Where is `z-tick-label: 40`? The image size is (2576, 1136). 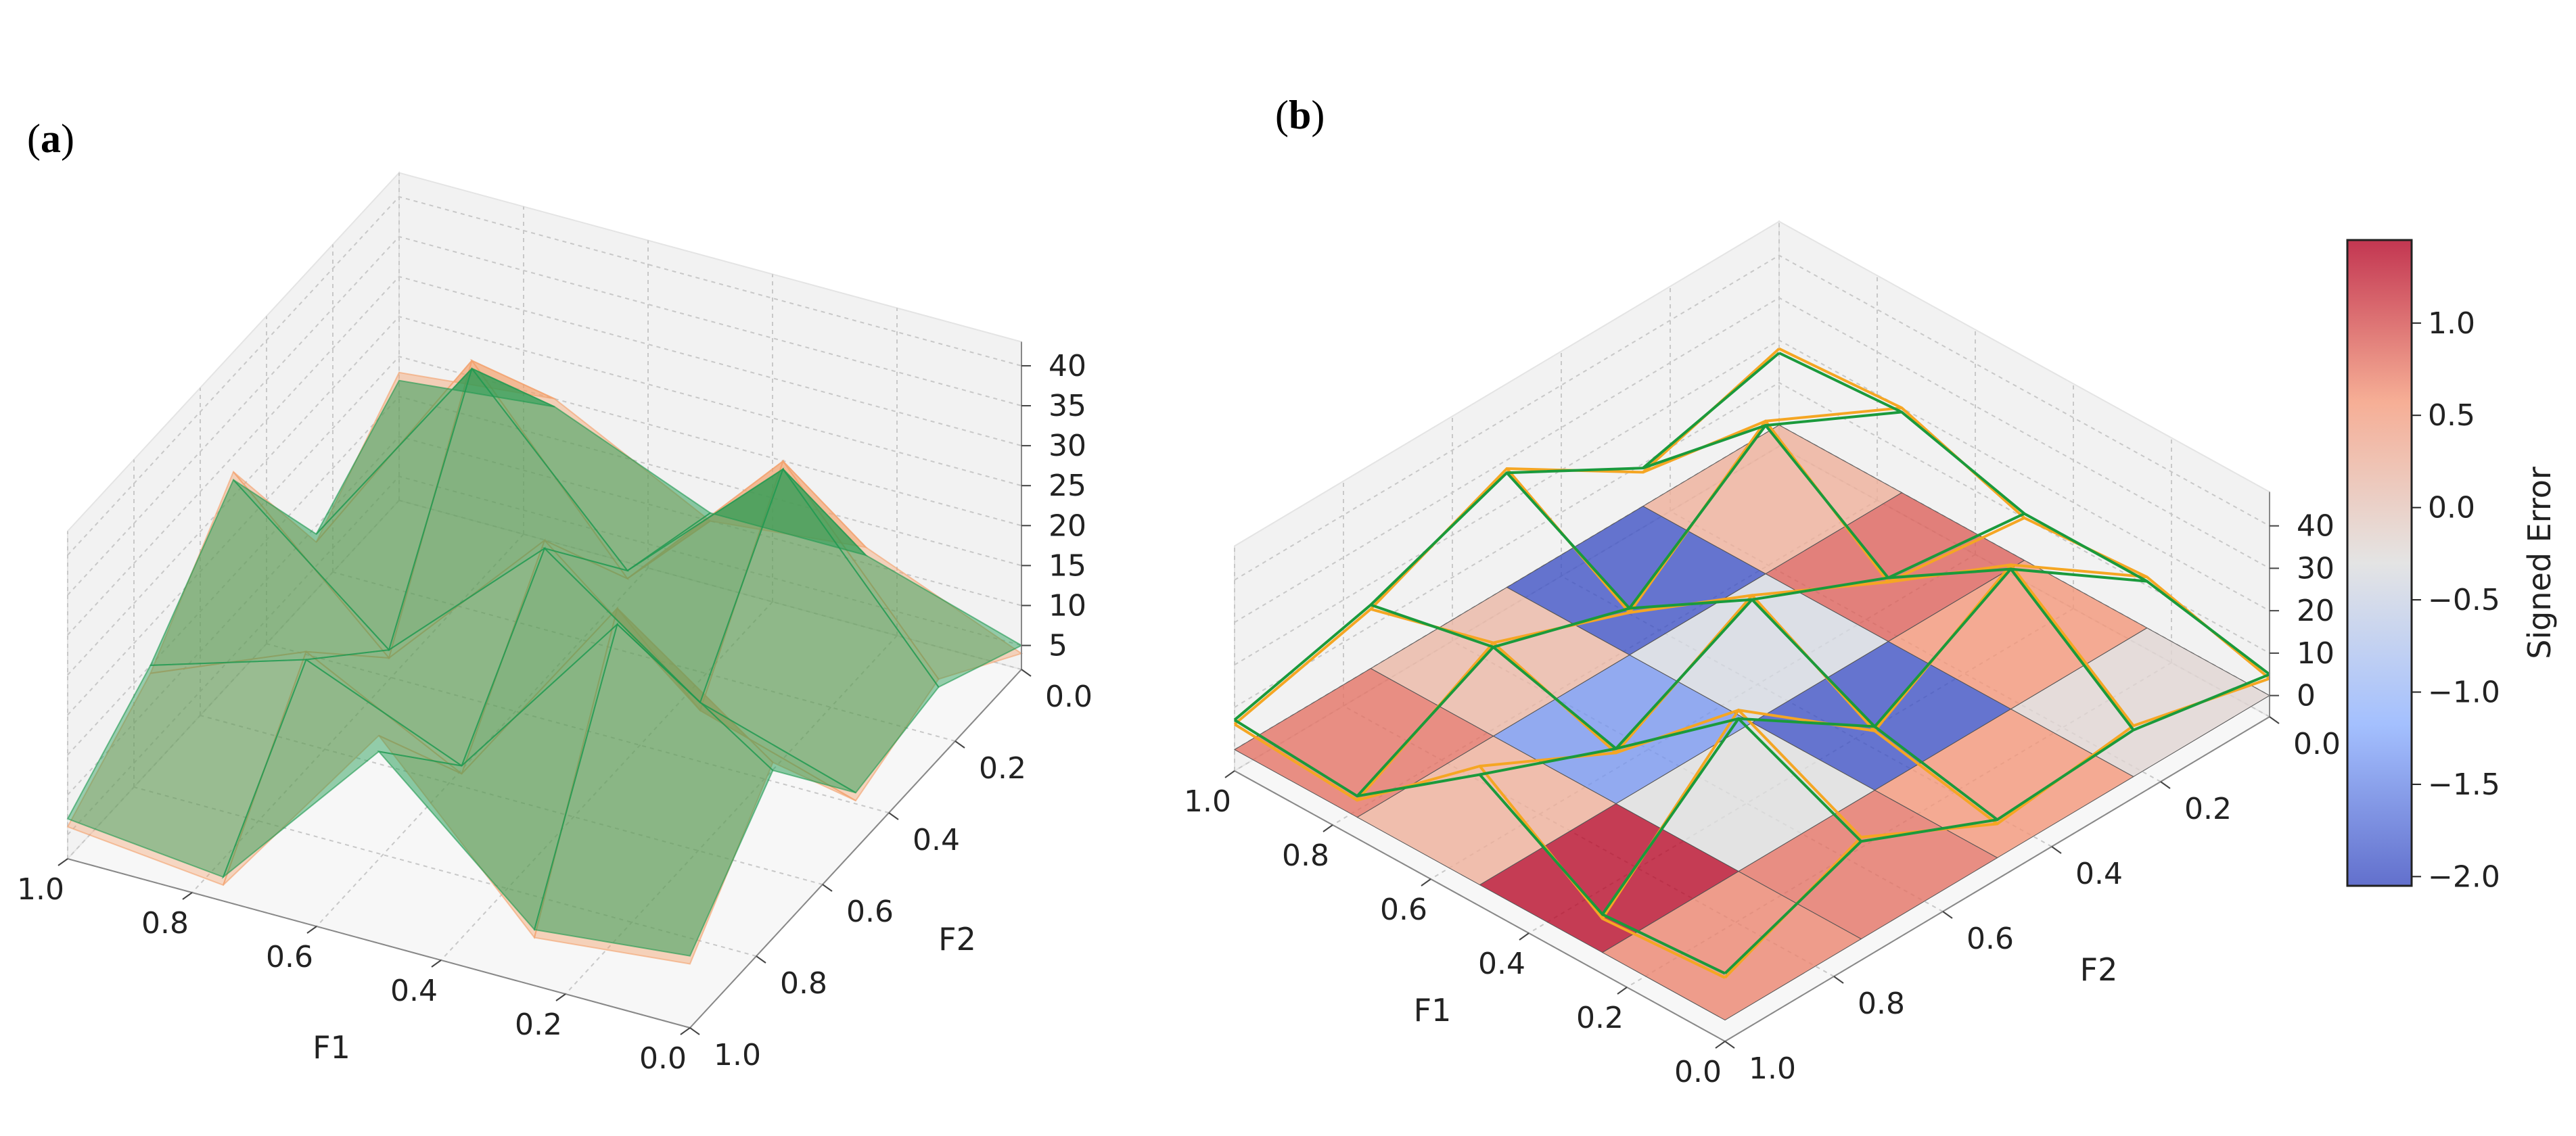 z-tick-label: 40 is located at coordinates (2315, 527).